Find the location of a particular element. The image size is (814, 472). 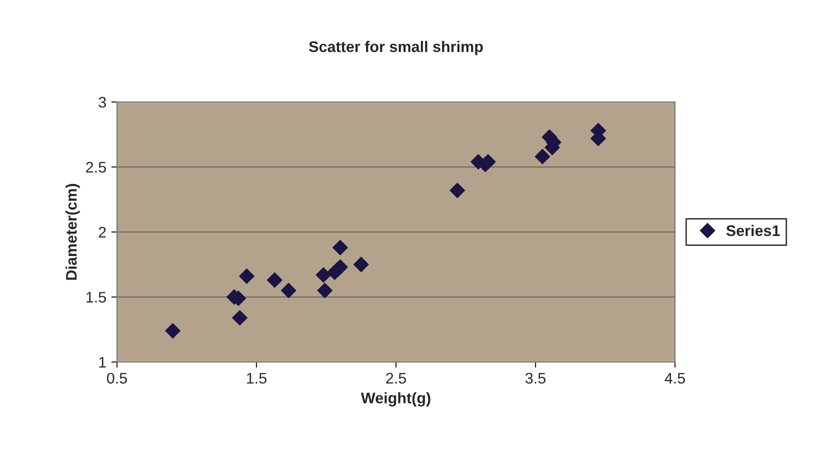

x-tick-label: 1.5 is located at coordinates (256, 378).